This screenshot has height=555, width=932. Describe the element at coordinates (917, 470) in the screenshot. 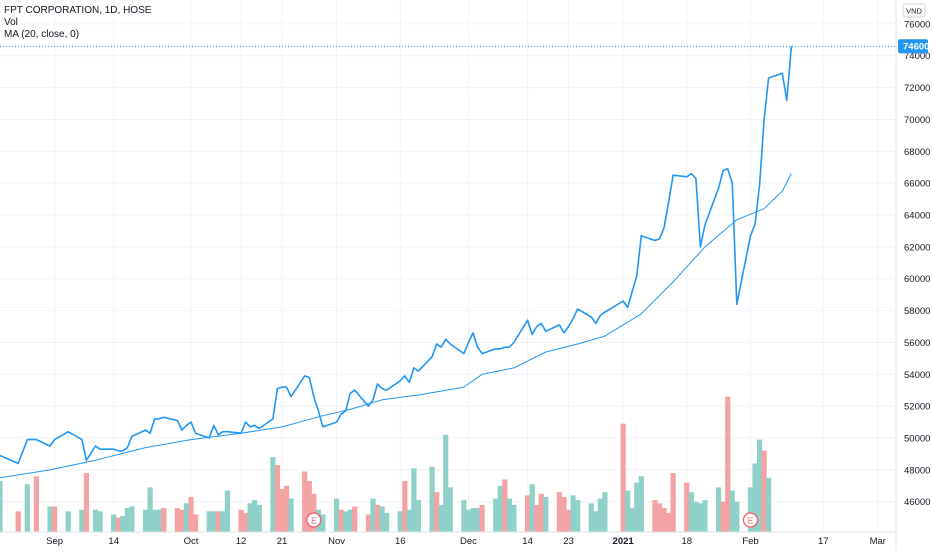

I see `y-tick-label: 48000` at that location.